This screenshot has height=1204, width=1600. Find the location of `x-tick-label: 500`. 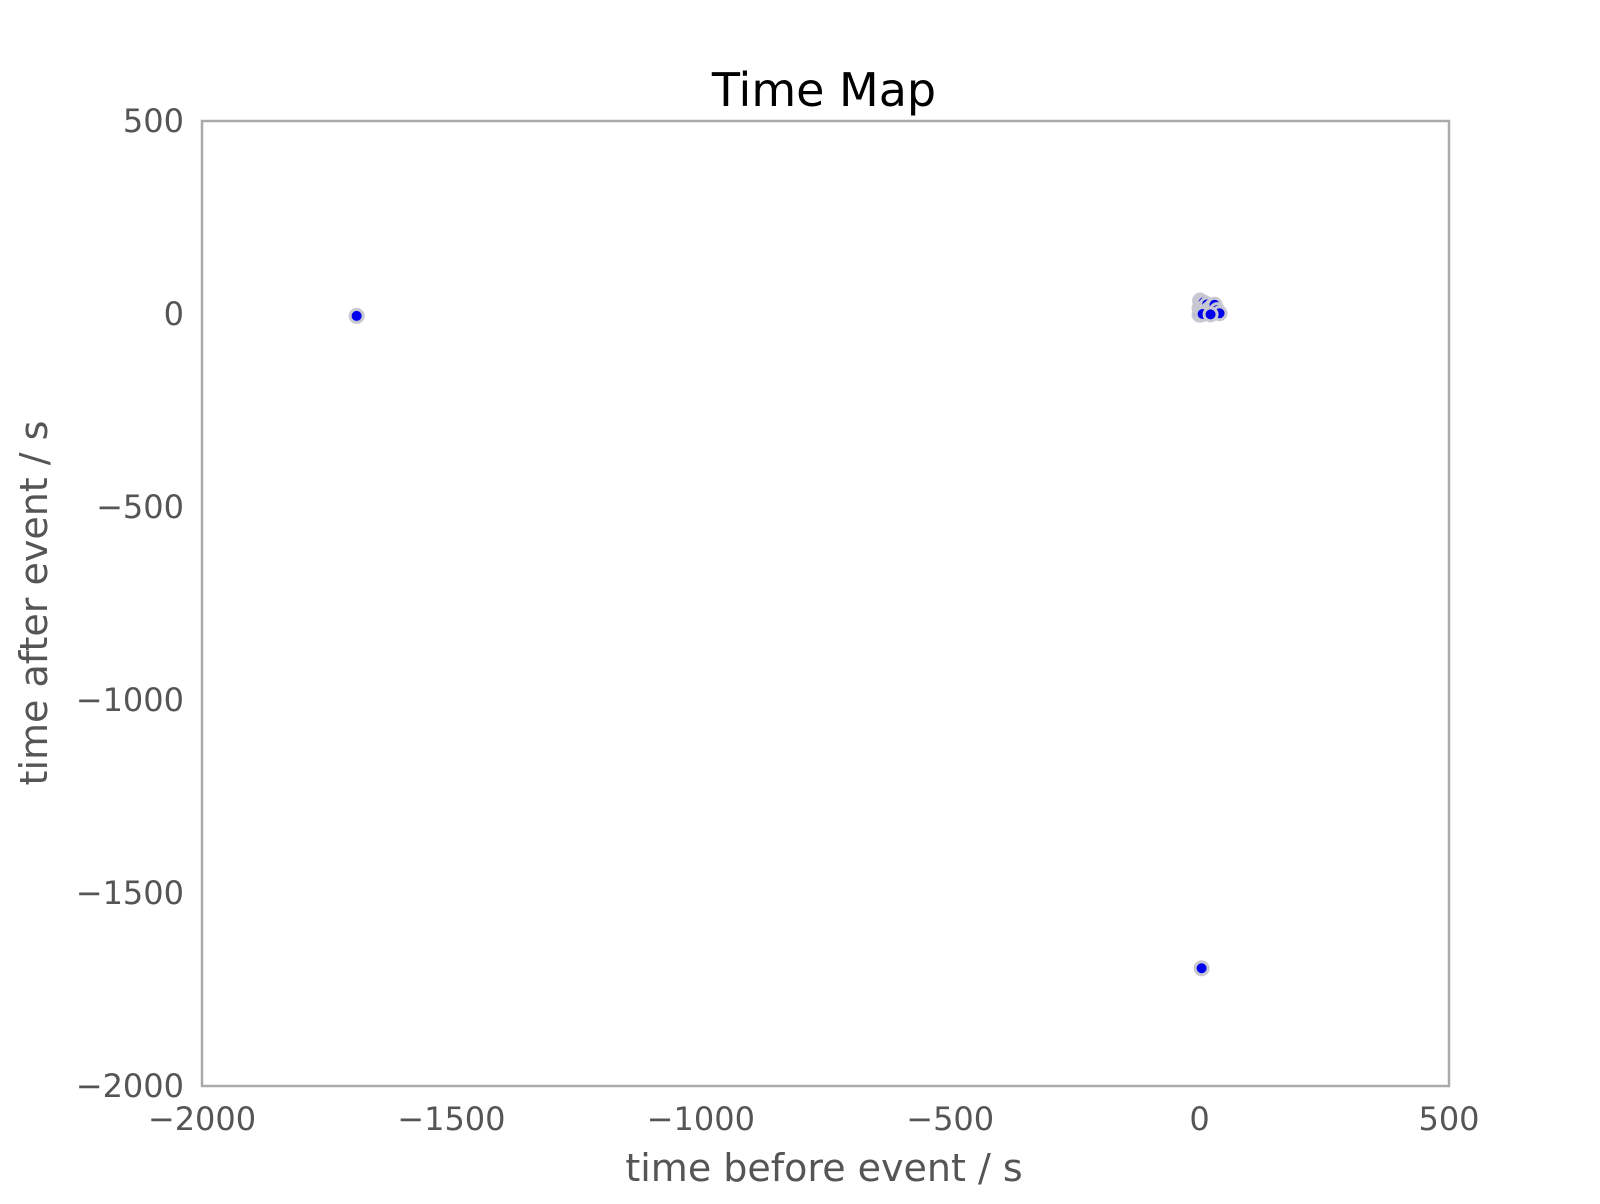

x-tick-label: 500 is located at coordinates (1448, 1119).